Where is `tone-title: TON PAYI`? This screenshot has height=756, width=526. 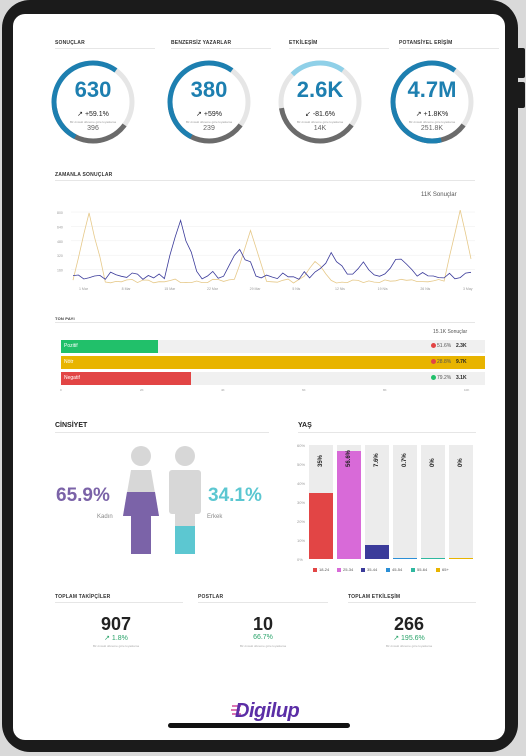 tone-title: TON PAYI is located at coordinates (65, 318).